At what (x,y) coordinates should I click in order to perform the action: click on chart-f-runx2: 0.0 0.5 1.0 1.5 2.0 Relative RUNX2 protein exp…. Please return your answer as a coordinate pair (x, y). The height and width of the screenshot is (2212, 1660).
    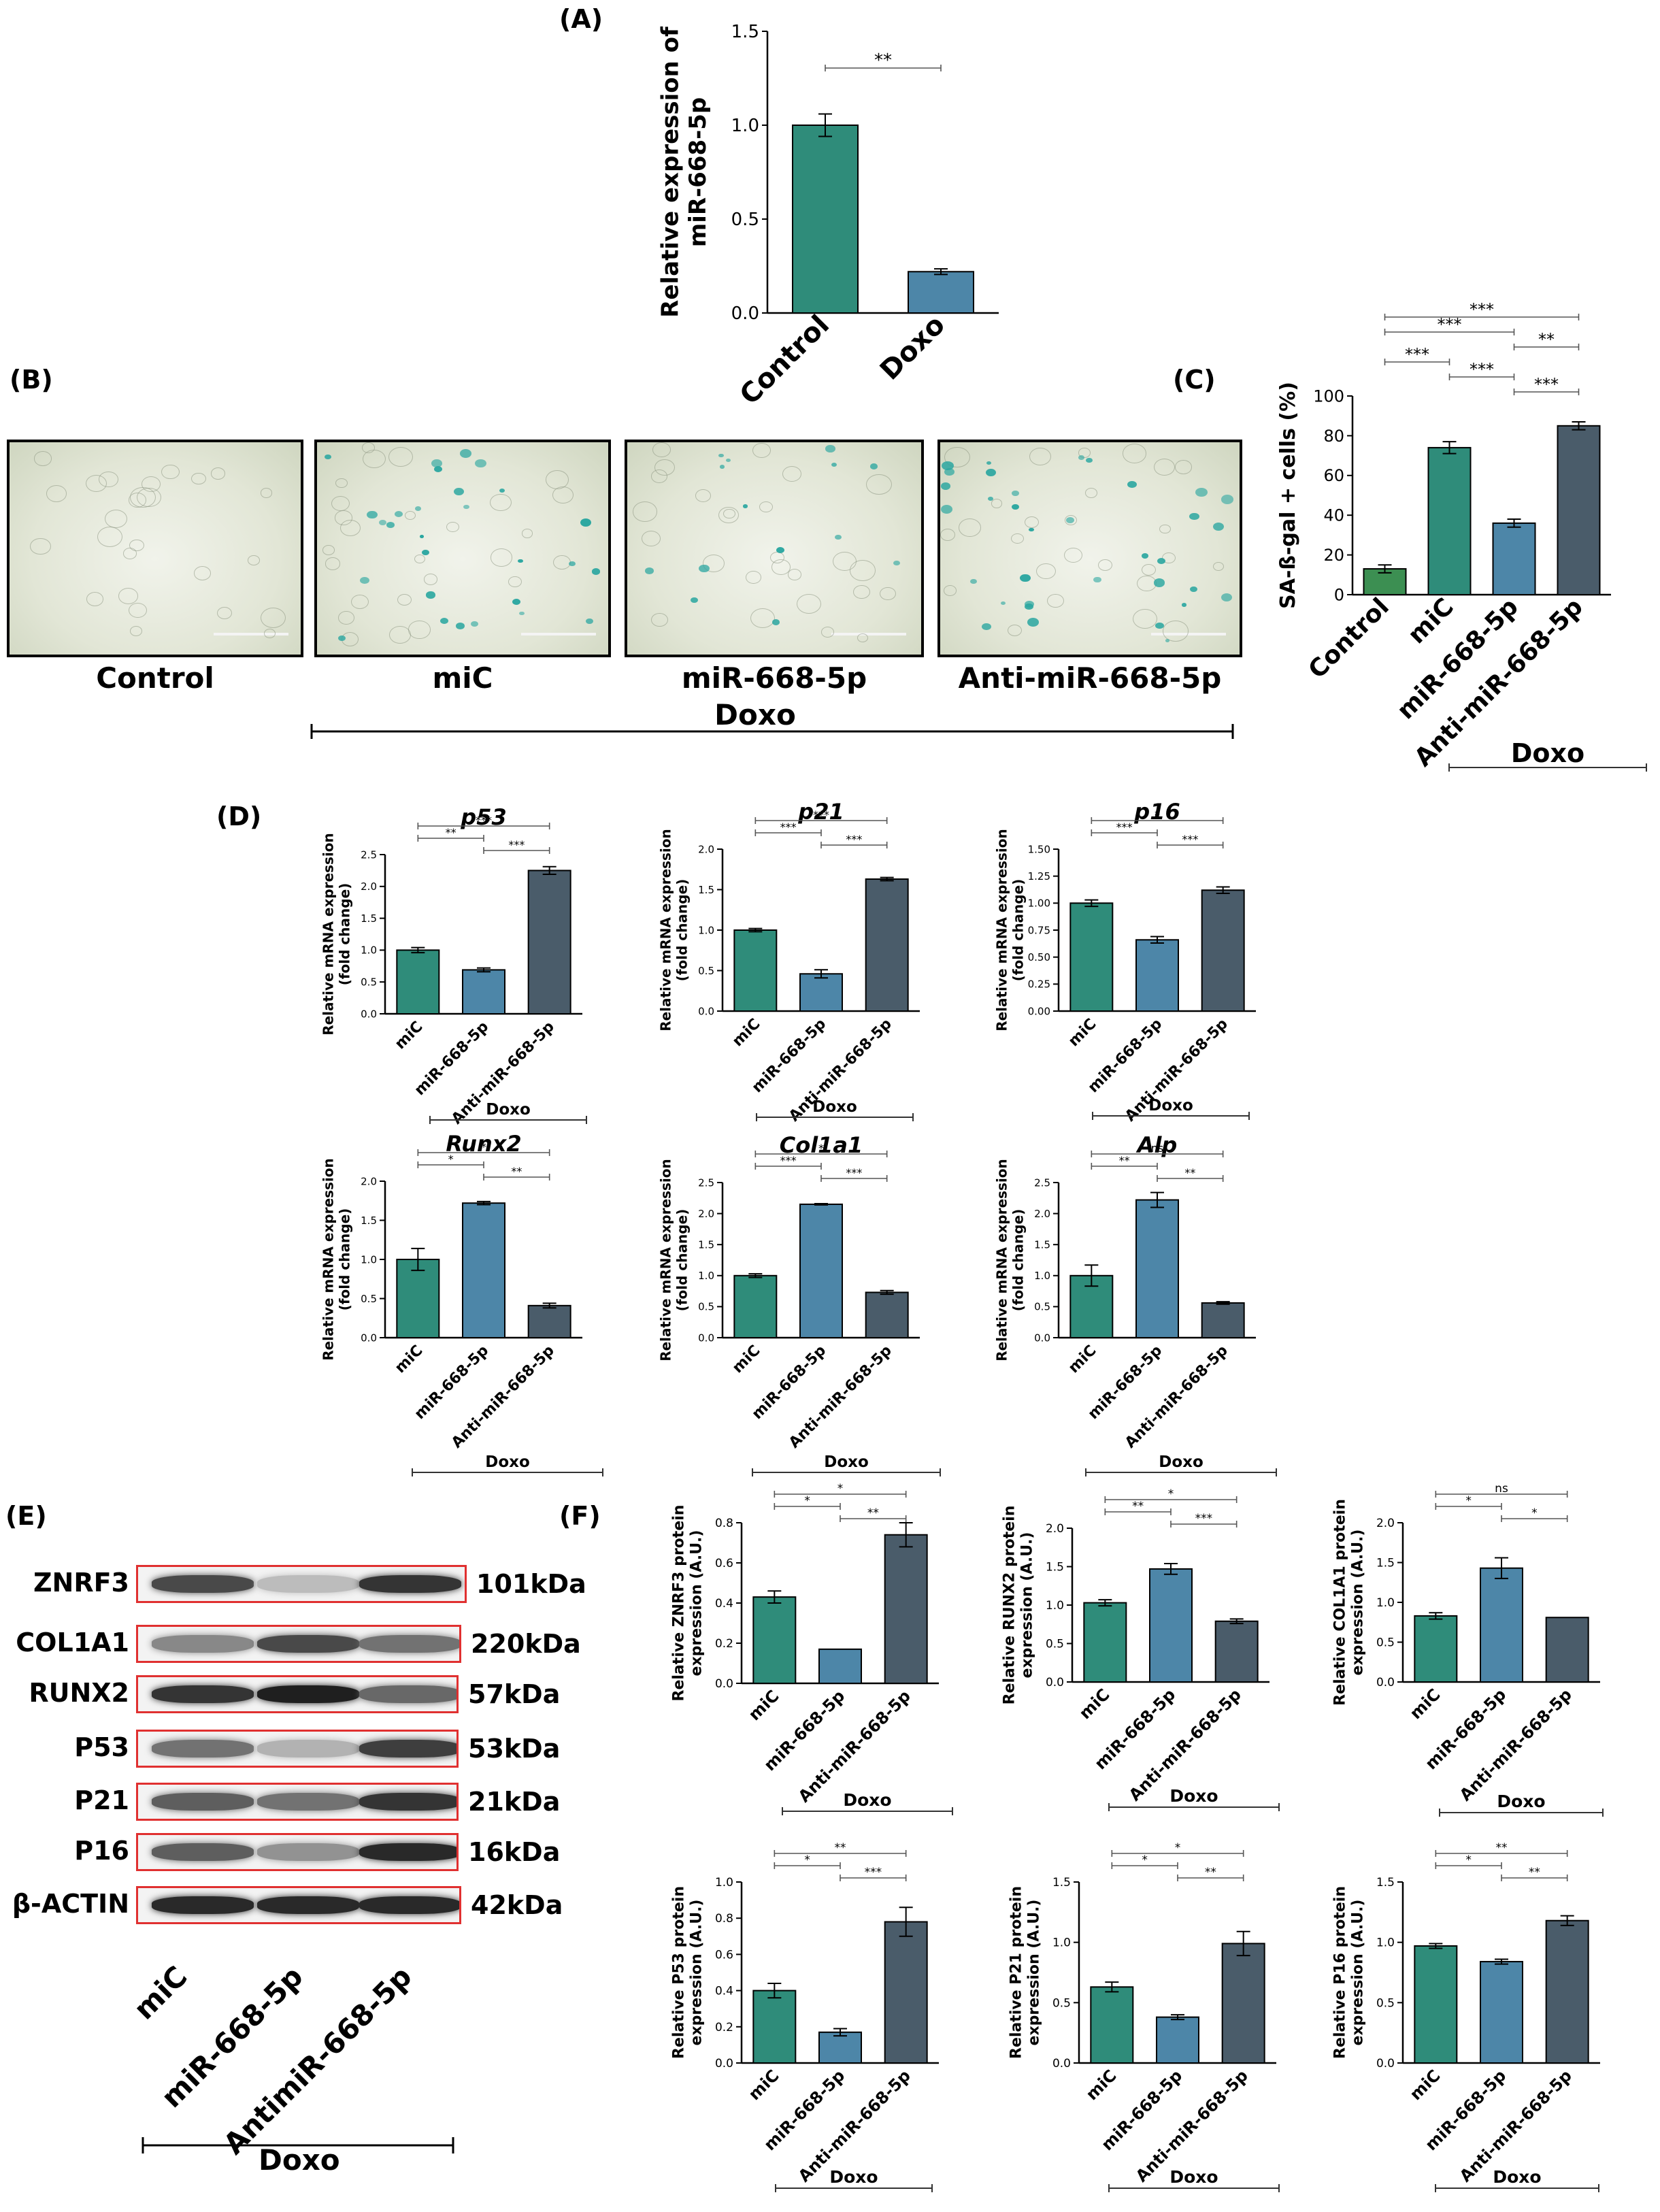
    Looking at the image, I should click on (1140, 1649).